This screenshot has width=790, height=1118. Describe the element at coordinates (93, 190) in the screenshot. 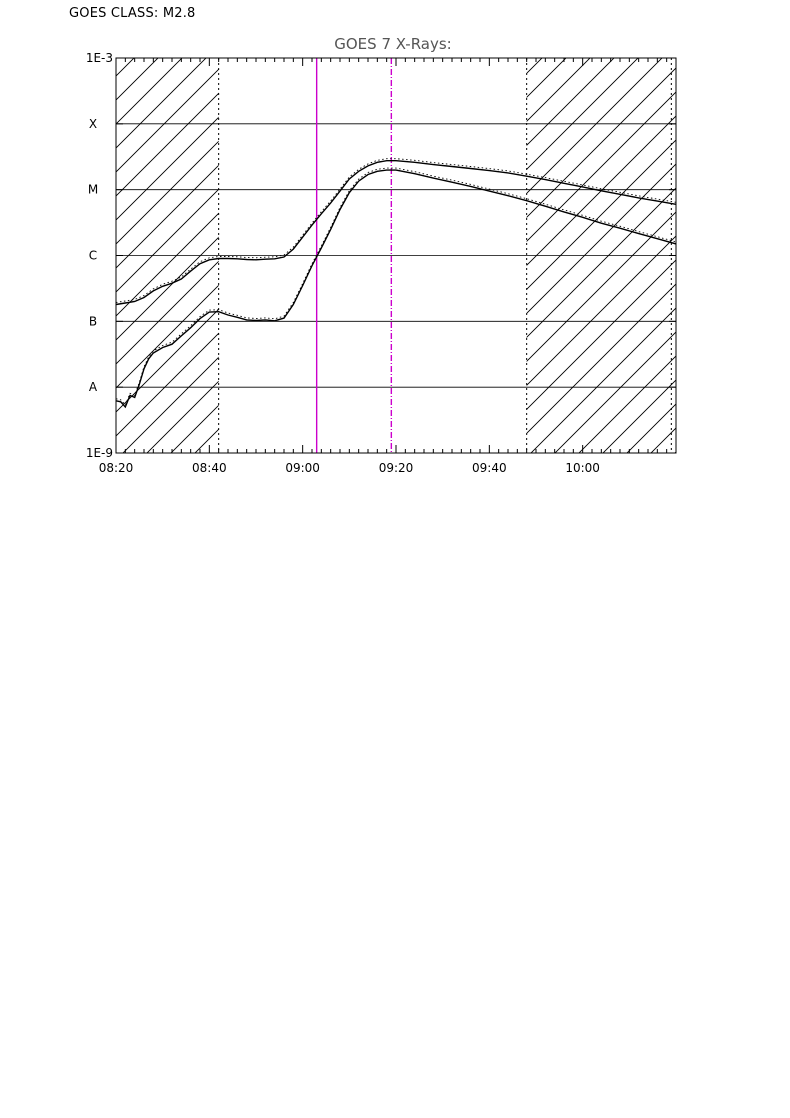

I see `y-tick-label: M` at that location.